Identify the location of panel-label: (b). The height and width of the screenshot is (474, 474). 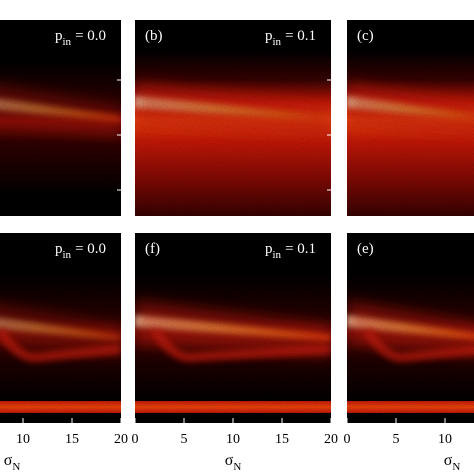
(154, 36).